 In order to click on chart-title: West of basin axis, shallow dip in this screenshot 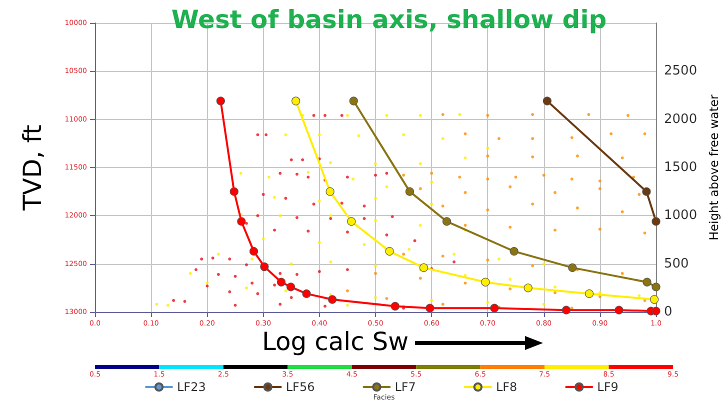, I will do `click(389, 19)`.